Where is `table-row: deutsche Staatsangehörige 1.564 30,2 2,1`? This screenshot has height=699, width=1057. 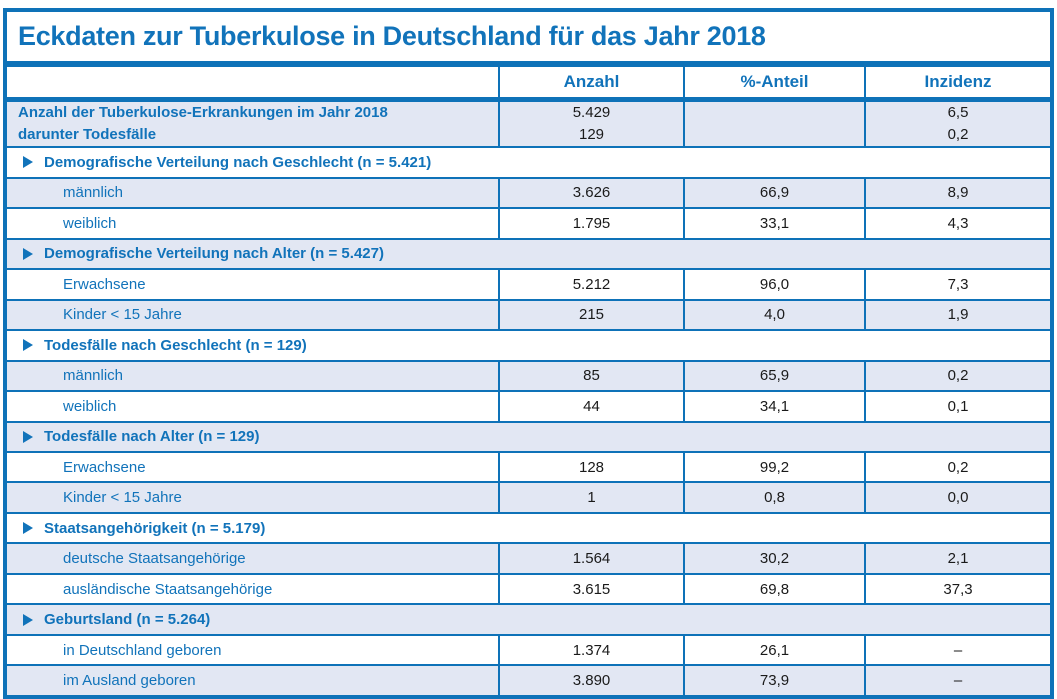 table-row: deutsche Staatsangehörige 1.564 30,2 2,1 is located at coordinates (528, 559).